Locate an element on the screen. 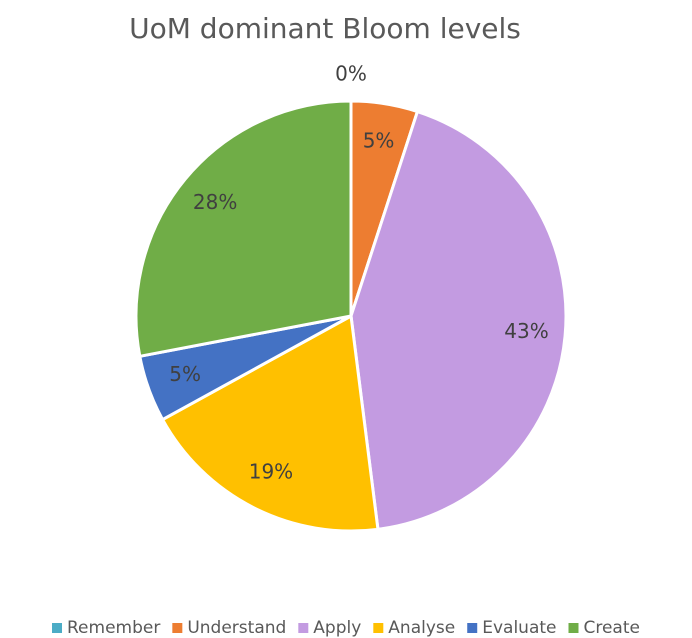 The image size is (692, 638). data-label: 43% is located at coordinates (526, 331).